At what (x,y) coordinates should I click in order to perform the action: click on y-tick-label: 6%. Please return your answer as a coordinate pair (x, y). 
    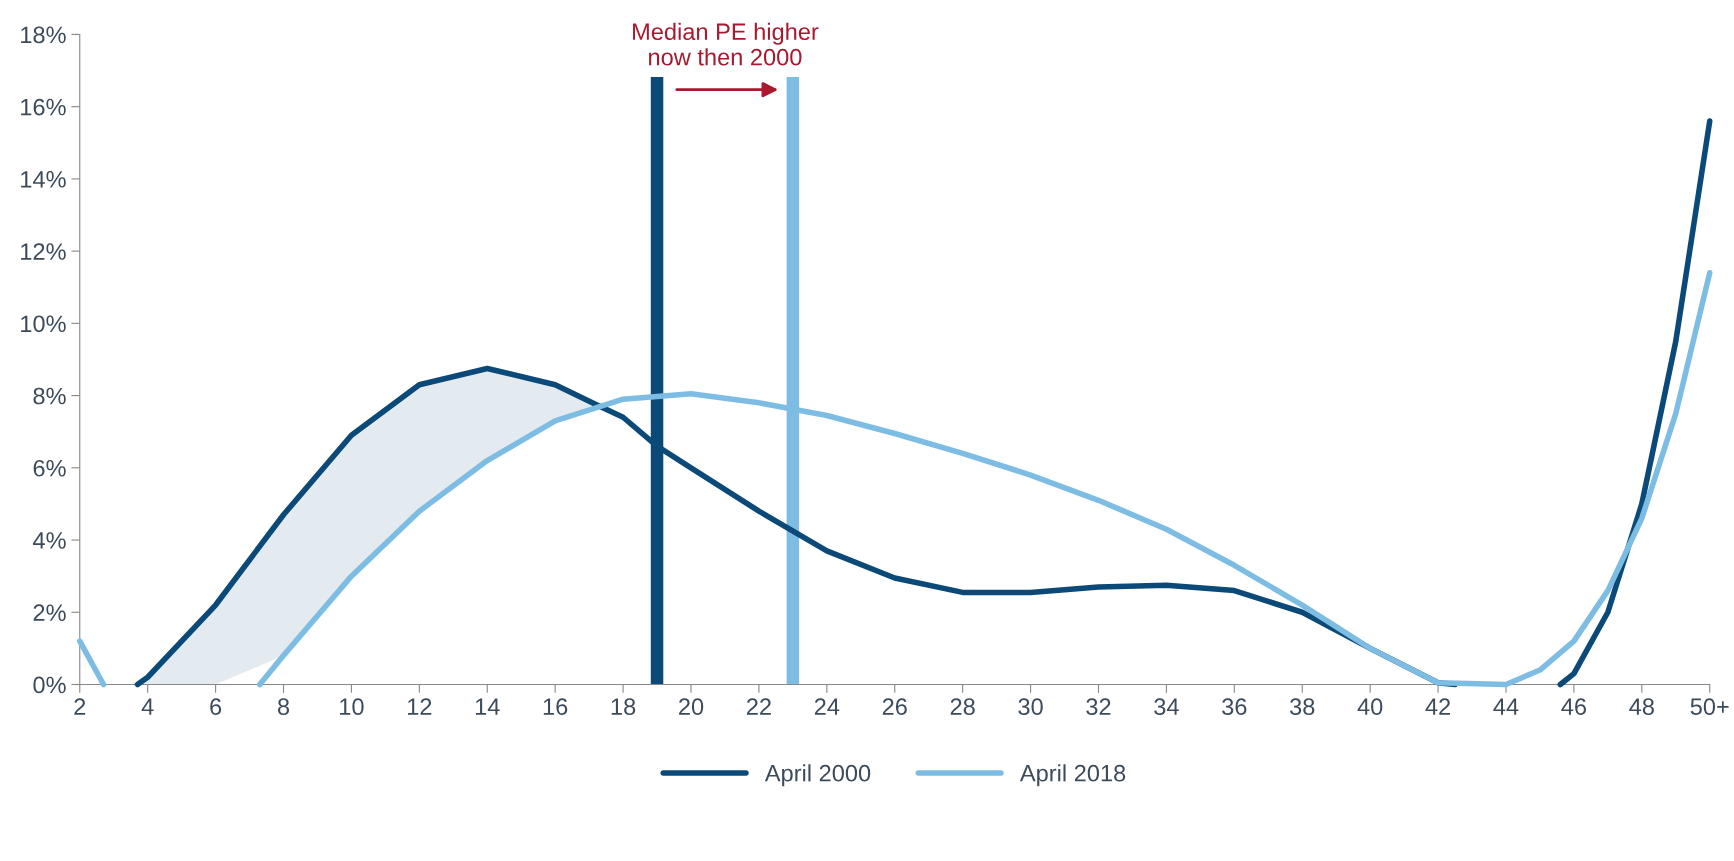
    Looking at the image, I should click on (49, 468).